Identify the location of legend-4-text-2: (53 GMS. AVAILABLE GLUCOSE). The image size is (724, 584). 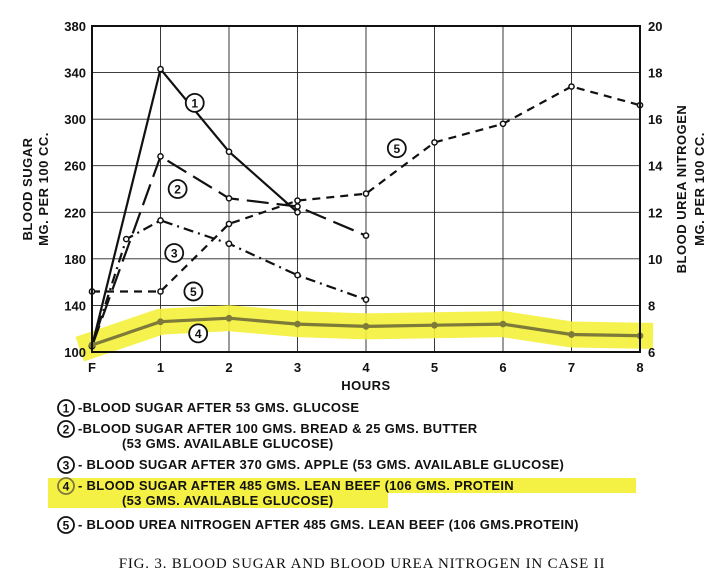
(228, 500).